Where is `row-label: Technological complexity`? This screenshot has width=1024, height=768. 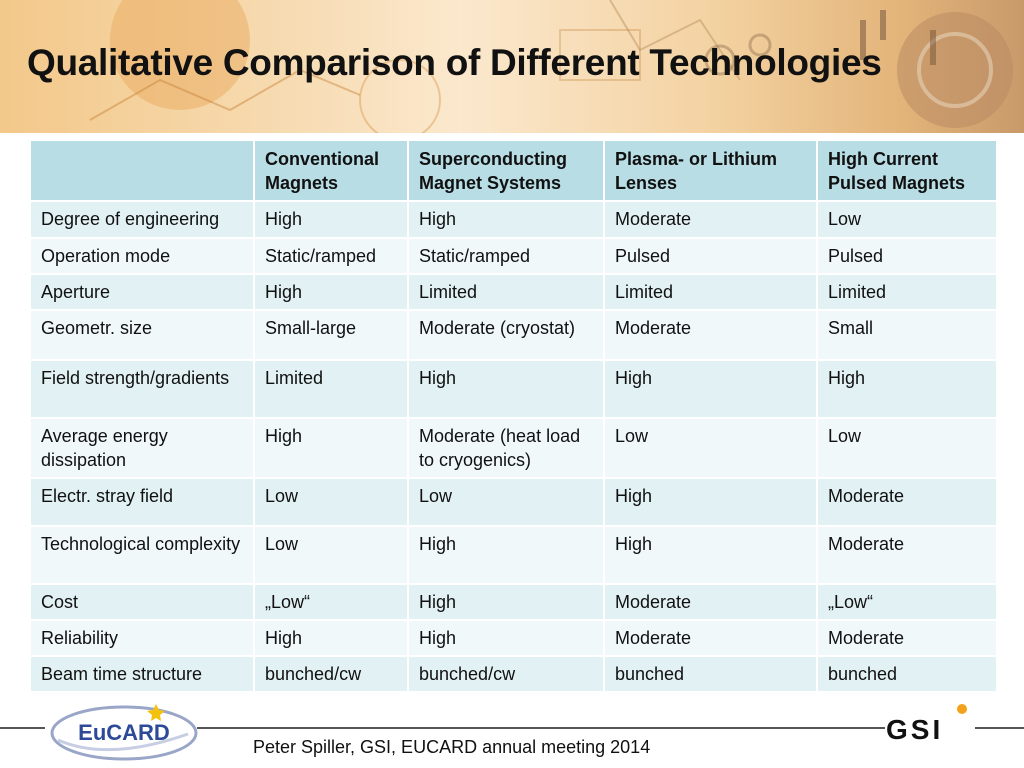
row-label: Technological complexity is located at coordinates (143, 556).